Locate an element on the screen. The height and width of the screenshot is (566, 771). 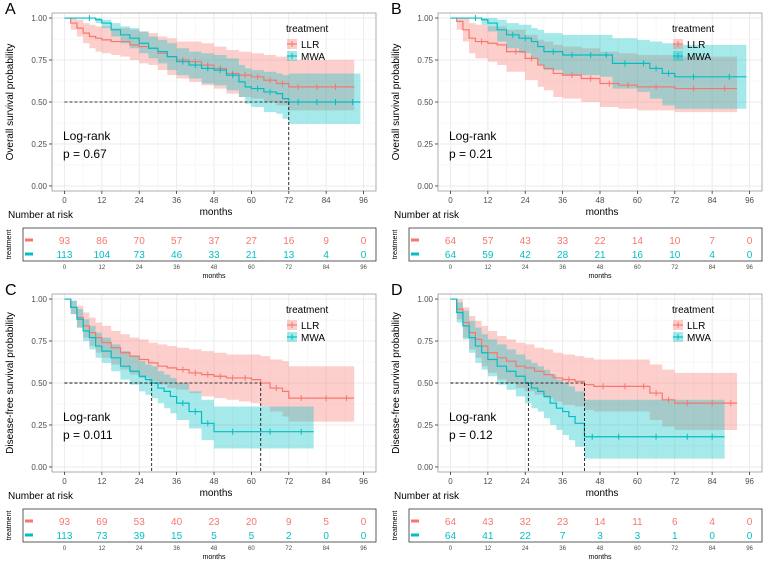
risk-count: 93 is located at coordinates (65, 522).